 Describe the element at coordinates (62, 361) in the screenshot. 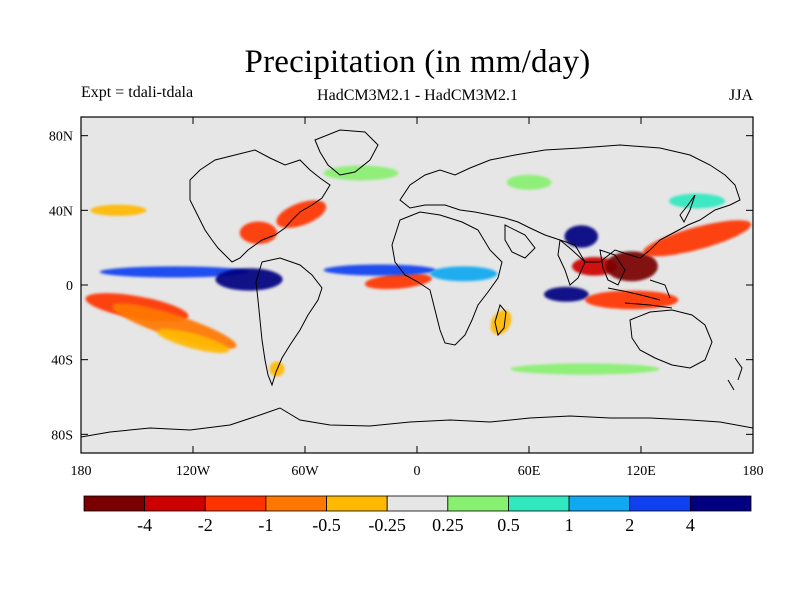

I see `lat-tick-label: 40S` at that location.